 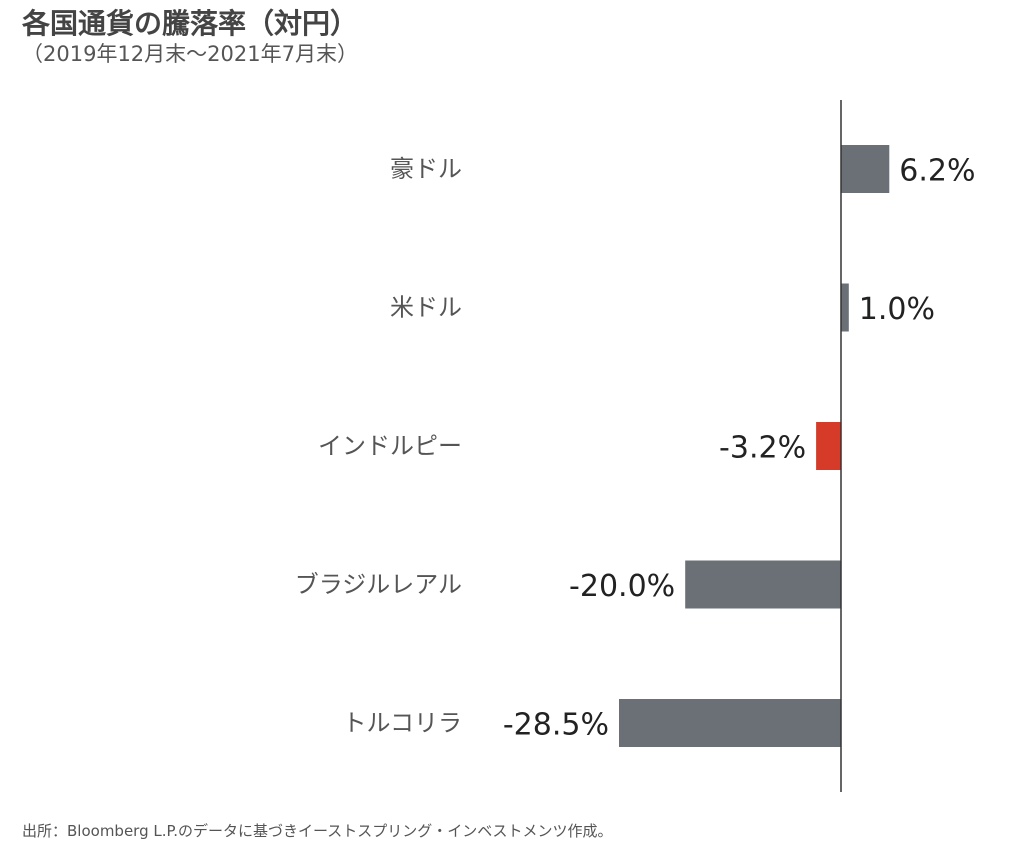 I want to click on category-label: インドルピー, so click(x=390, y=446).